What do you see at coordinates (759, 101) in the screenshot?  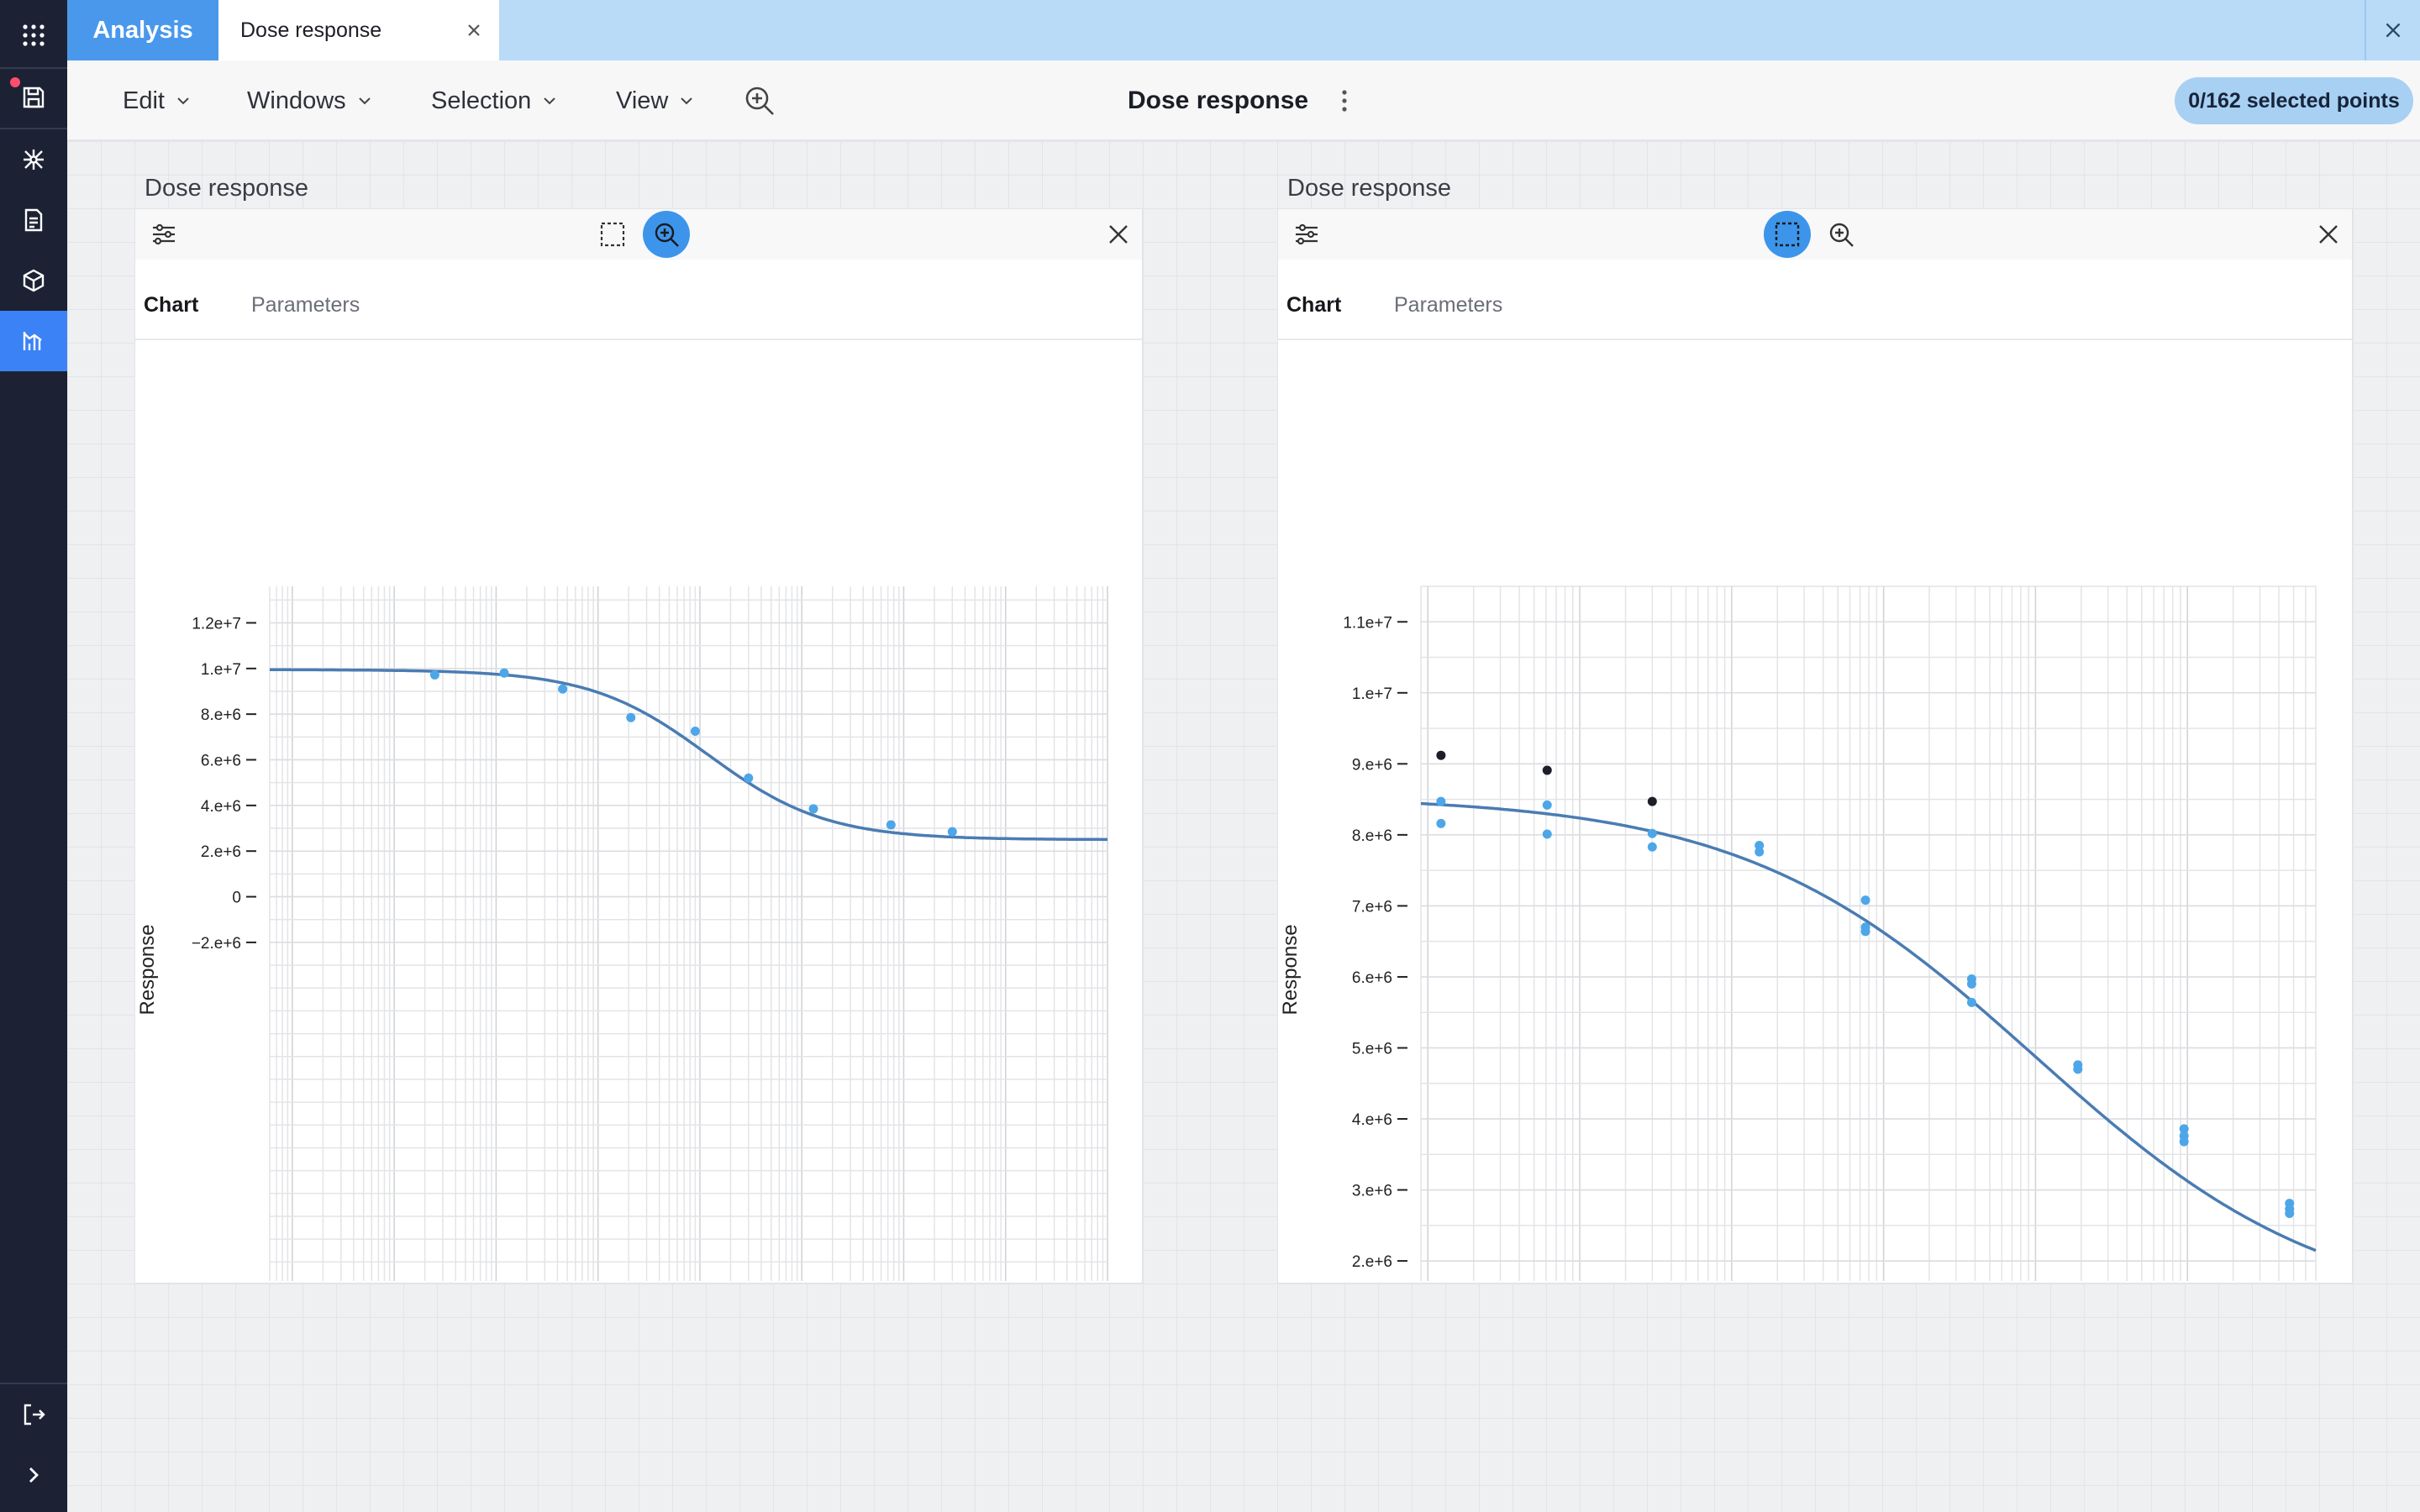 I see `zoom-in-icon` at bounding box center [759, 101].